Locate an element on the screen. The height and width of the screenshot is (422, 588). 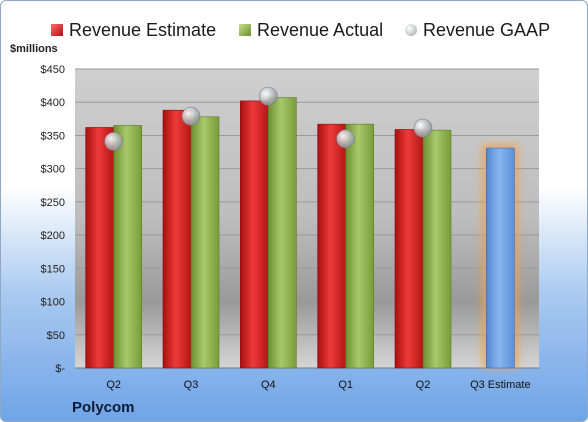
y-tick-label: $250 is located at coordinates (53, 203).